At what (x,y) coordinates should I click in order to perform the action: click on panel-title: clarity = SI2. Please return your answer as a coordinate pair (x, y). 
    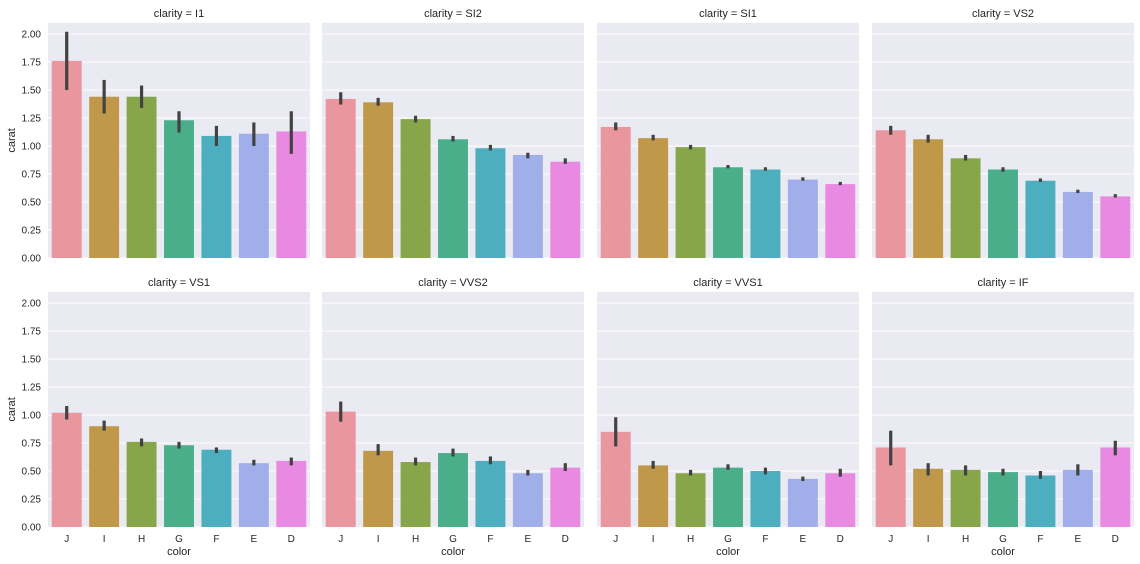
    Looking at the image, I should click on (453, 14).